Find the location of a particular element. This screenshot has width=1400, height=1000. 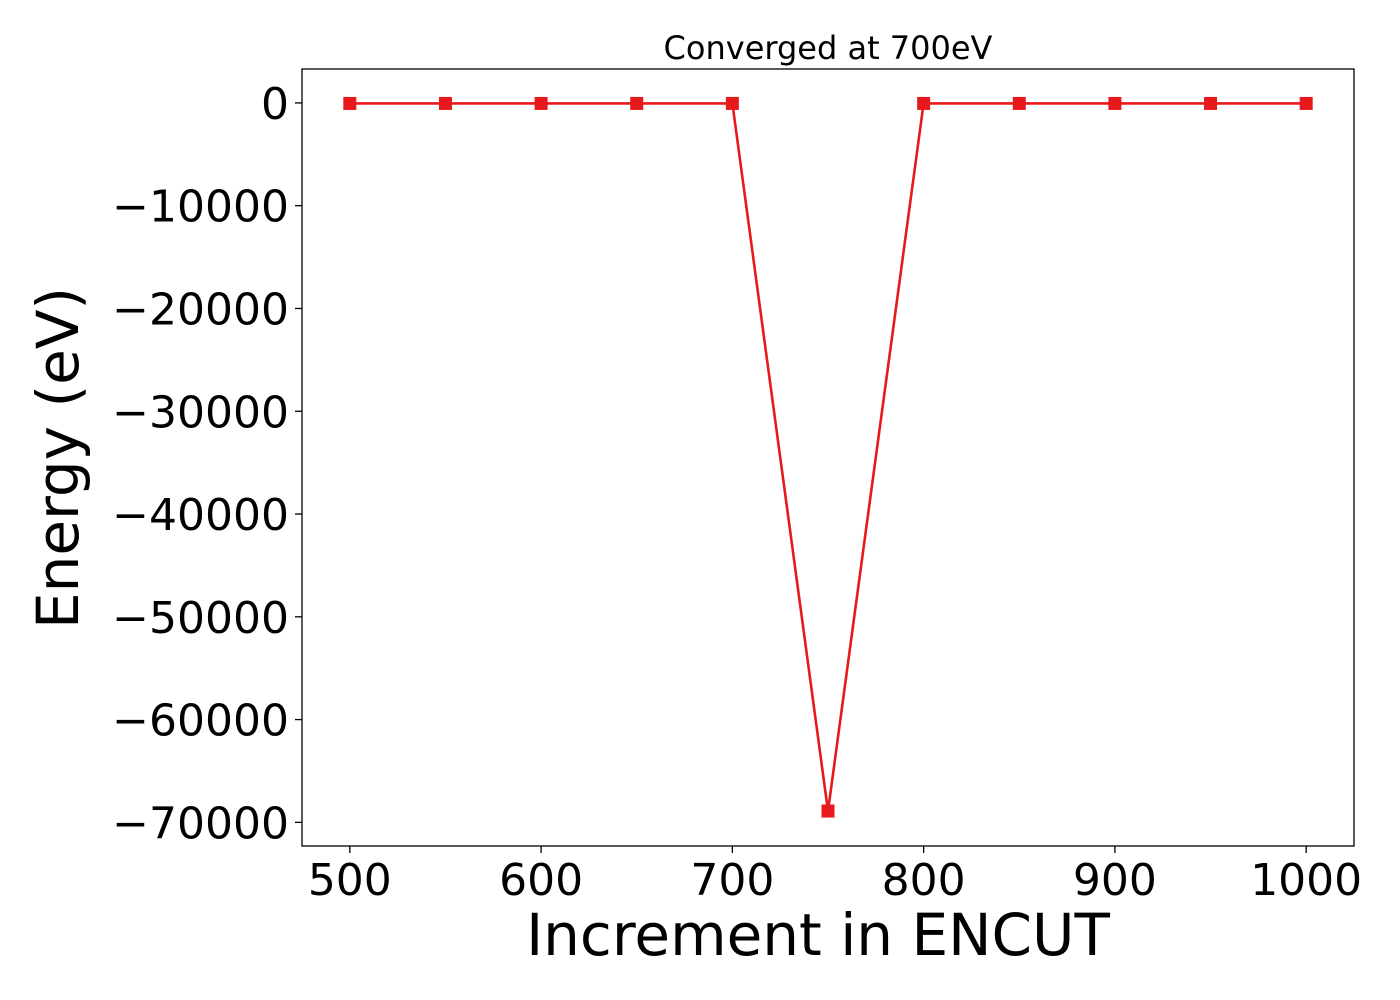

x-axis-ticks: 500 600 700 800 900 1000 is located at coordinates (835, 876).